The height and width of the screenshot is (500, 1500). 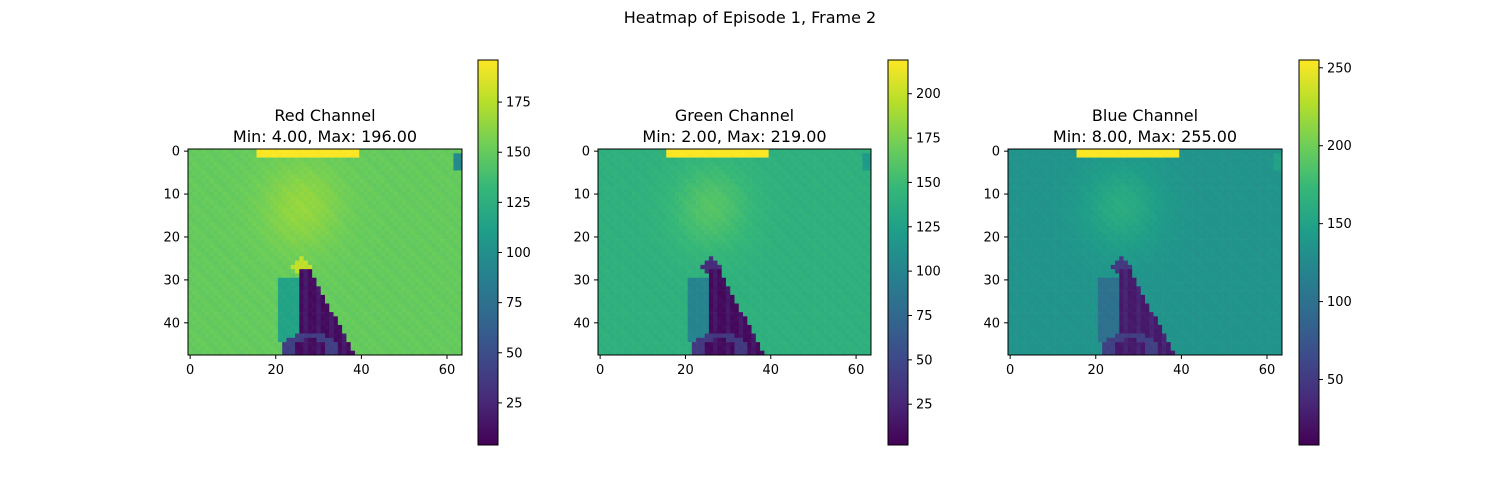 I want to click on panel-title: Blue Channel, so click(x=1145, y=115).